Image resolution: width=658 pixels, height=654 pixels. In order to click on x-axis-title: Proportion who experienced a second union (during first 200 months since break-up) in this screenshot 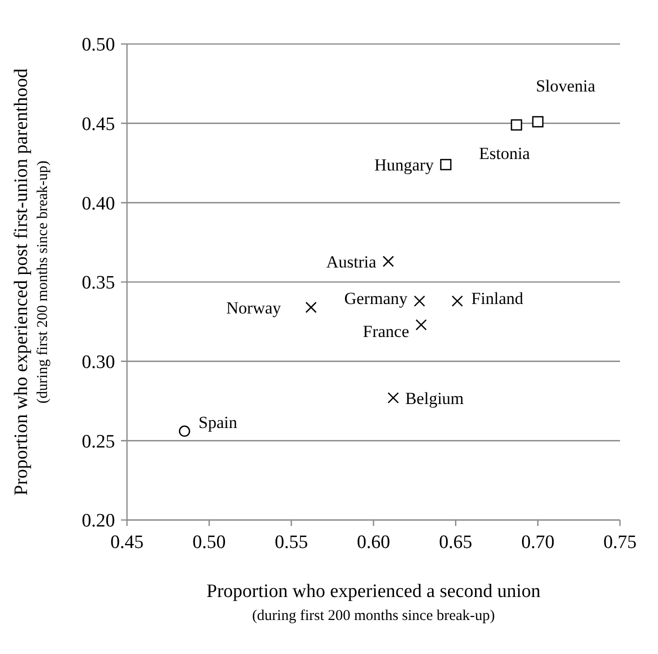, I will do `click(373, 602)`.